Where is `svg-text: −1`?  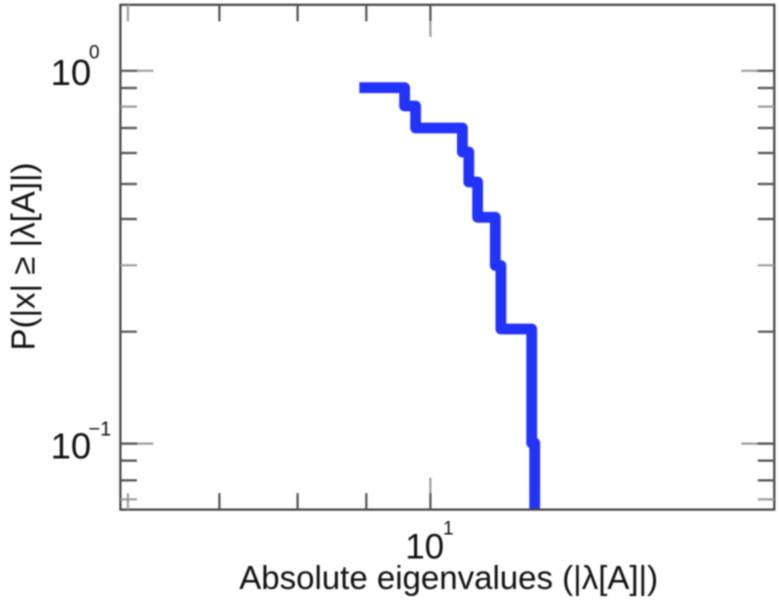
svg-text: −1 is located at coordinates (100, 429).